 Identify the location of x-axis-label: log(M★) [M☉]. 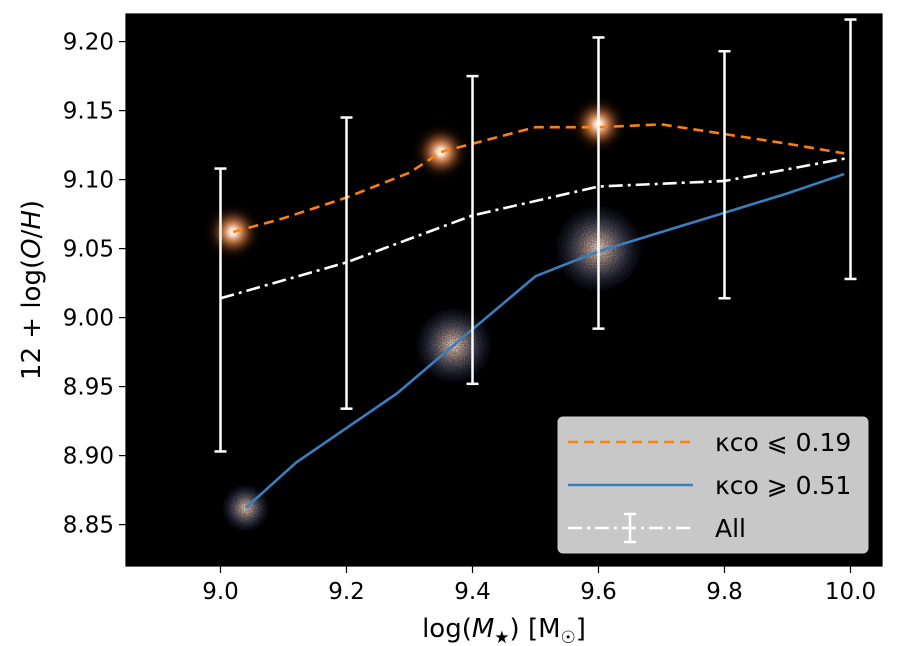
(504, 630).